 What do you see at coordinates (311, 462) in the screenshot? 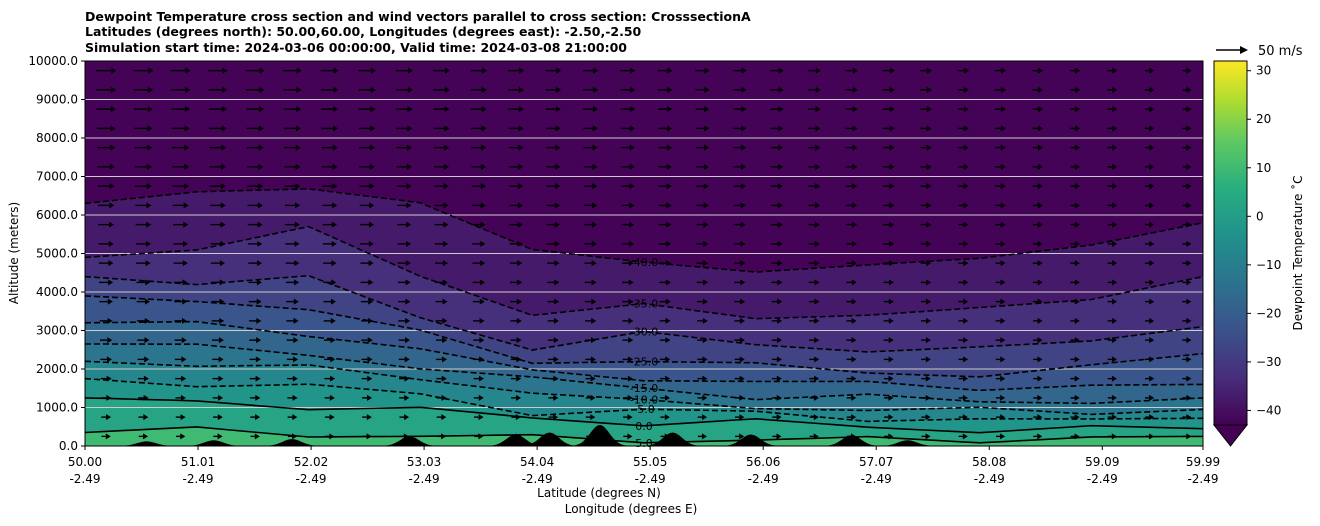
I see `x-tick-label-lat: 52.02` at bounding box center [311, 462].